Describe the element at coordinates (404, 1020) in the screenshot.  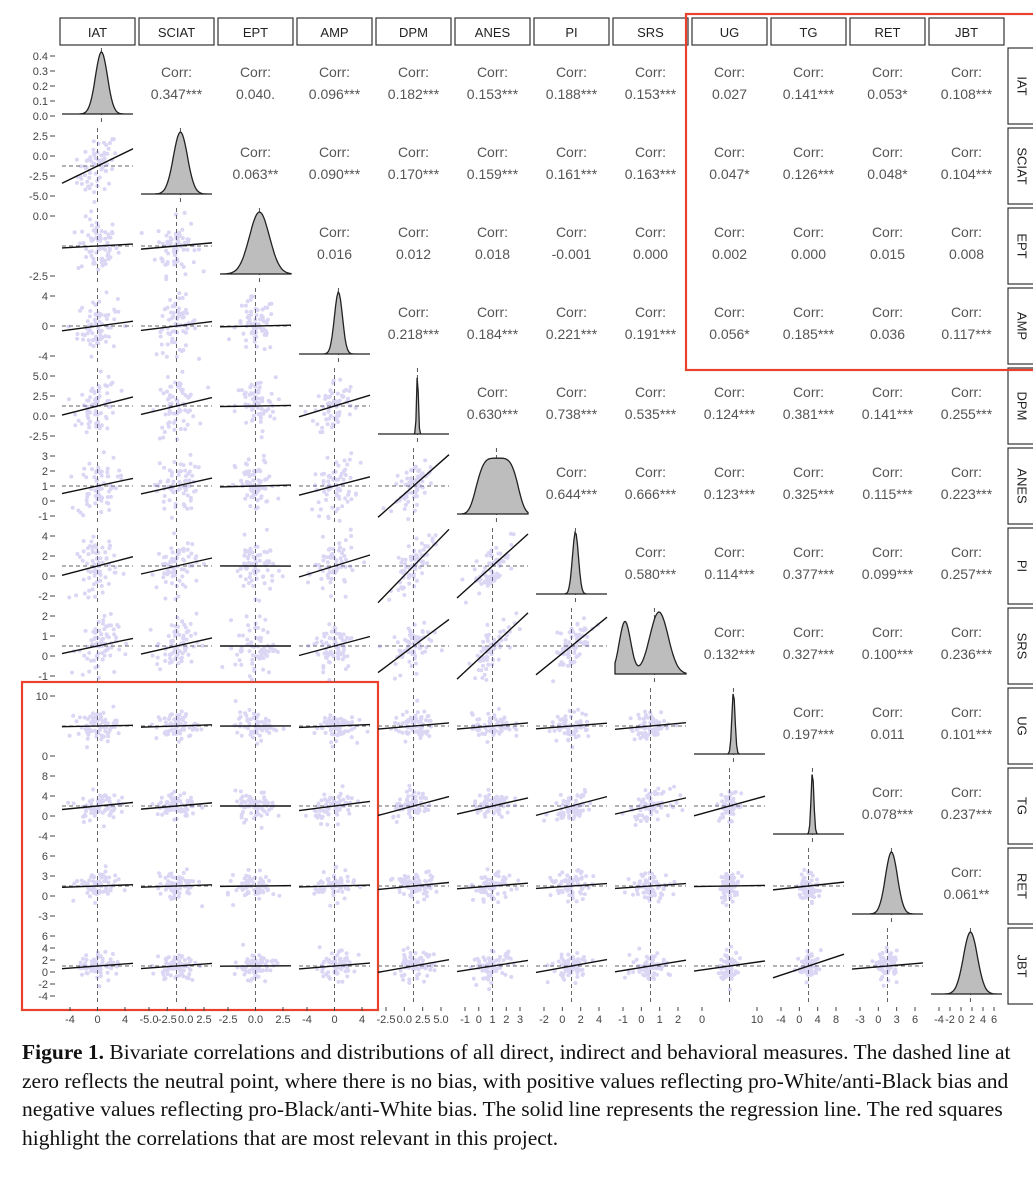
I see `x-tick-label: 0.0` at that location.